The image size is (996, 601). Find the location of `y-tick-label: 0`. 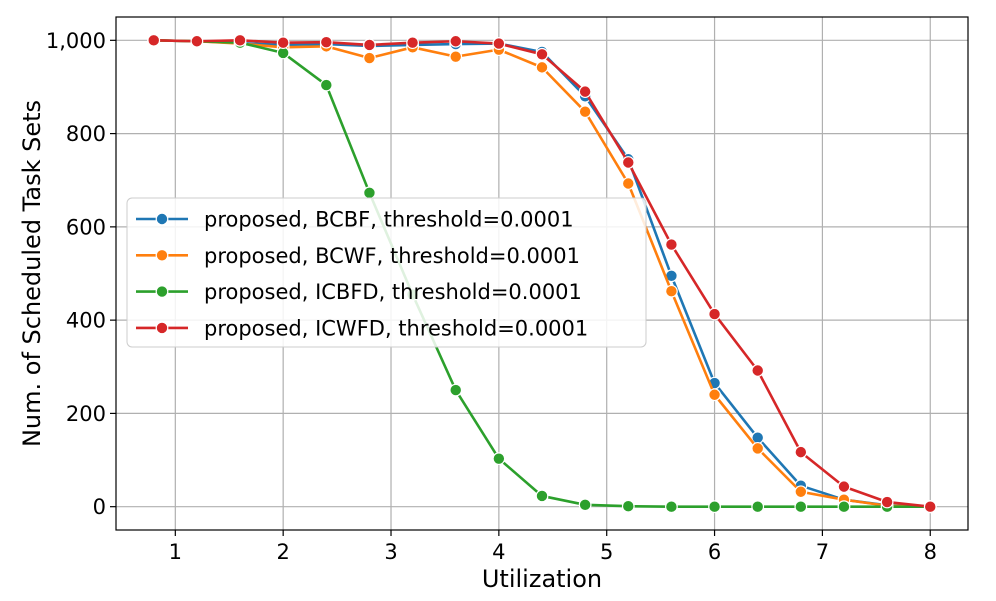

y-tick-label: 0 is located at coordinates (99, 507).